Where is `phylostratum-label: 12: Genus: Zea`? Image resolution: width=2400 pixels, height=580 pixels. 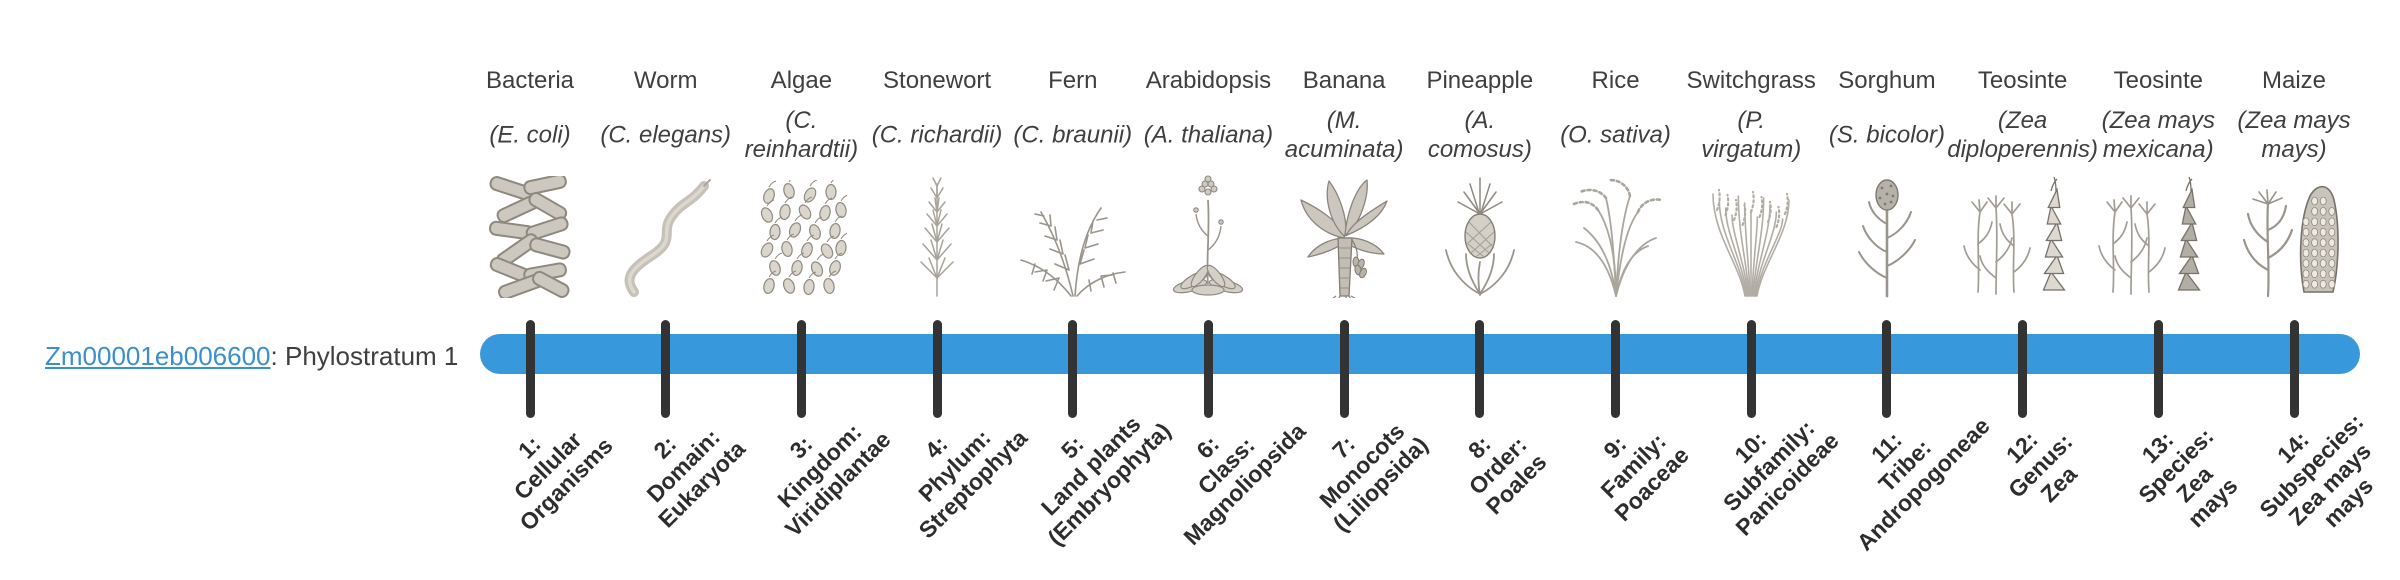
phylostratum-label: 12: Genus: Zea is located at coordinates (2041, 467).